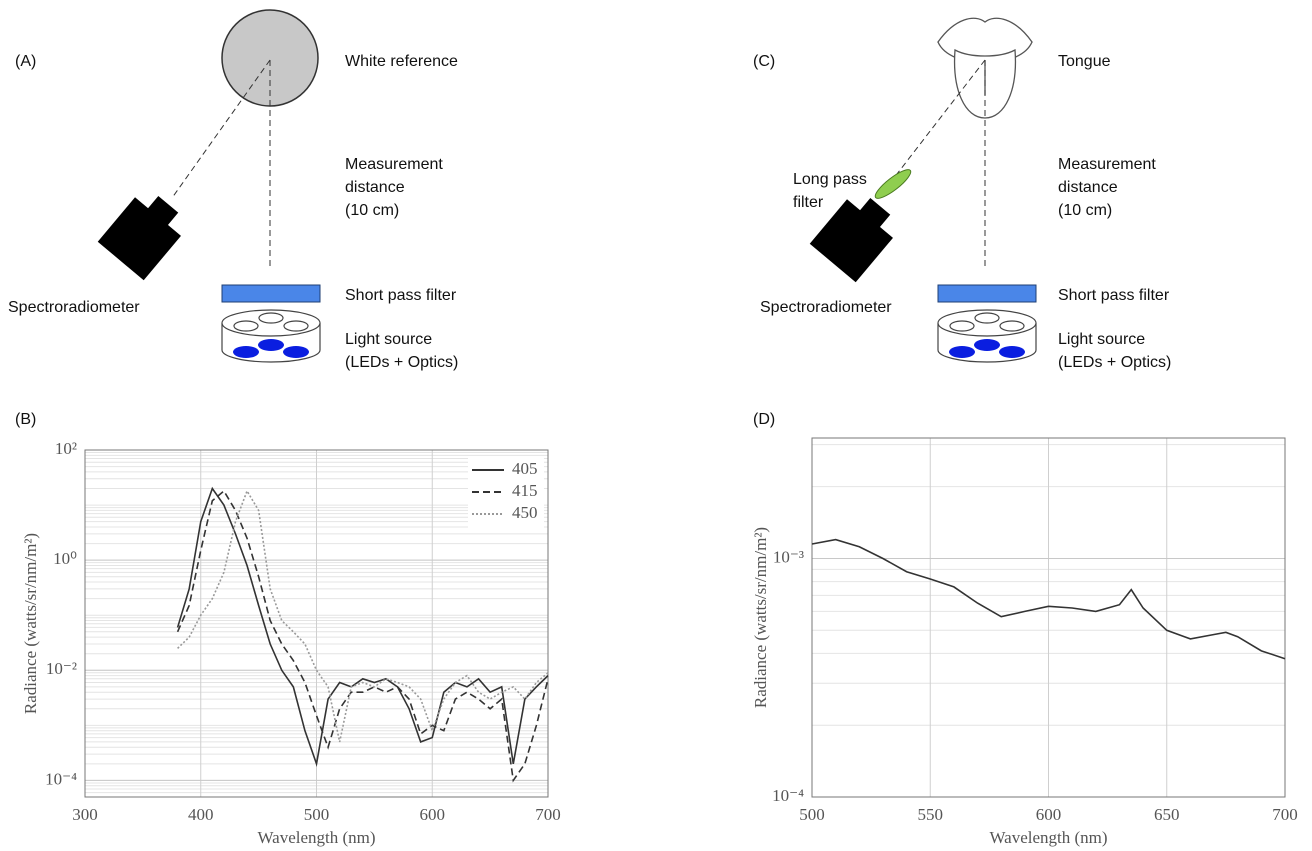  I want to click on label: Long pass, so click(830, 179).